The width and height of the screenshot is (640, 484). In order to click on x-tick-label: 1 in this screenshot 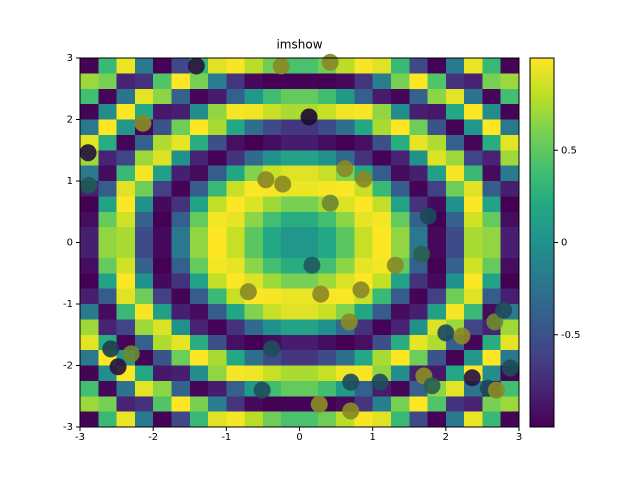, I will do `click(372, 437)`.